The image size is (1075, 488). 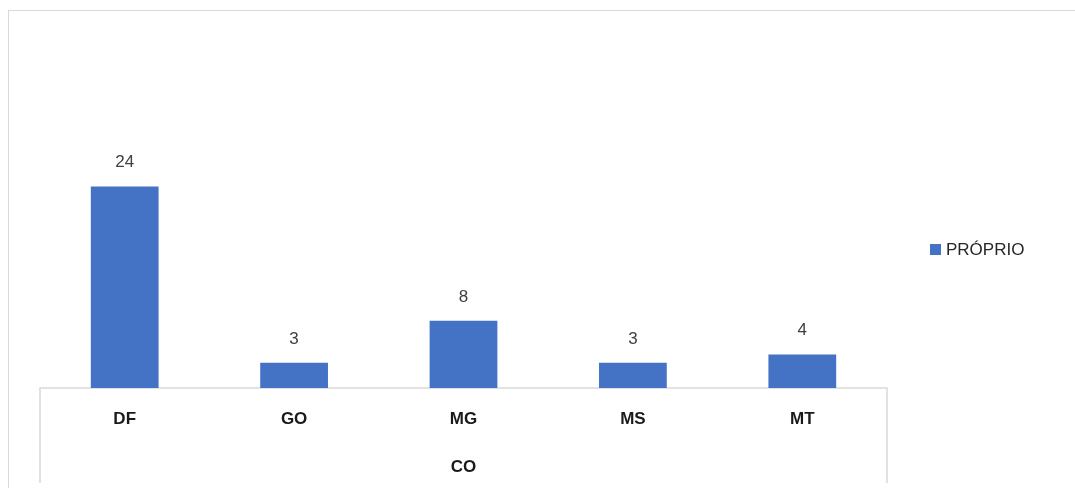 I want to click on data-label: 8, so click(x=463, y=296).